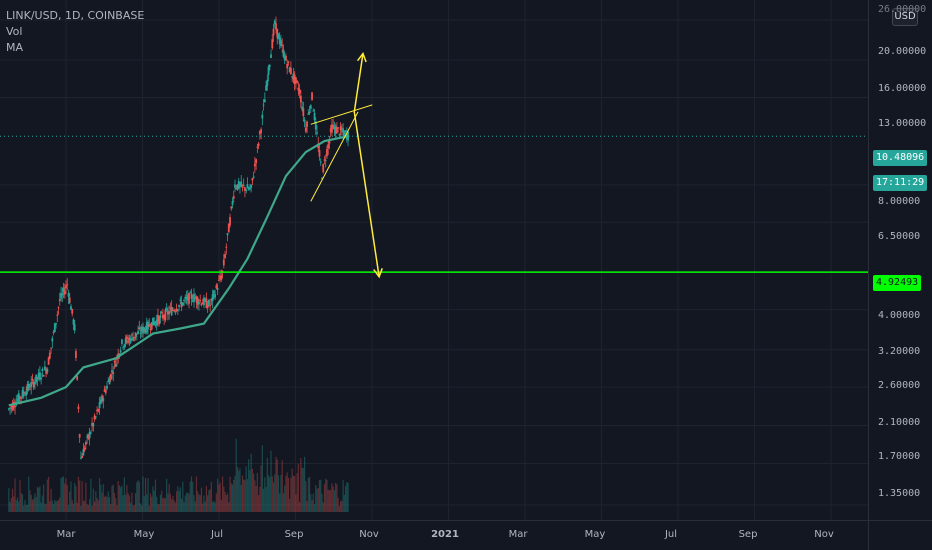 The width and height of the screenshot is (932, 550). I want to click on trend-arrow-head, so click(361, 57).